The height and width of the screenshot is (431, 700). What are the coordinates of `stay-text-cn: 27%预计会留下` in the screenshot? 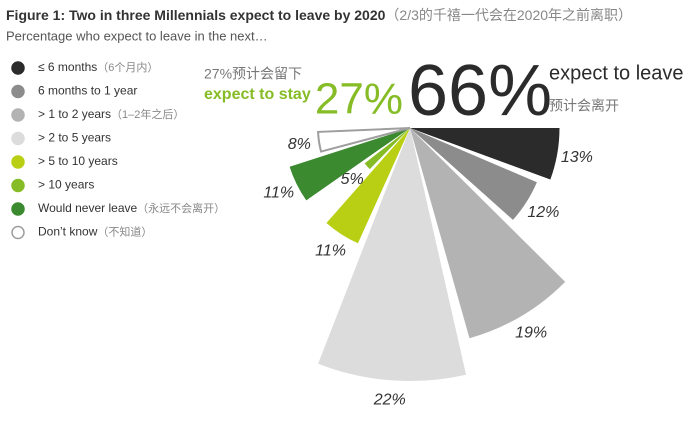 It's located at (253, 74).